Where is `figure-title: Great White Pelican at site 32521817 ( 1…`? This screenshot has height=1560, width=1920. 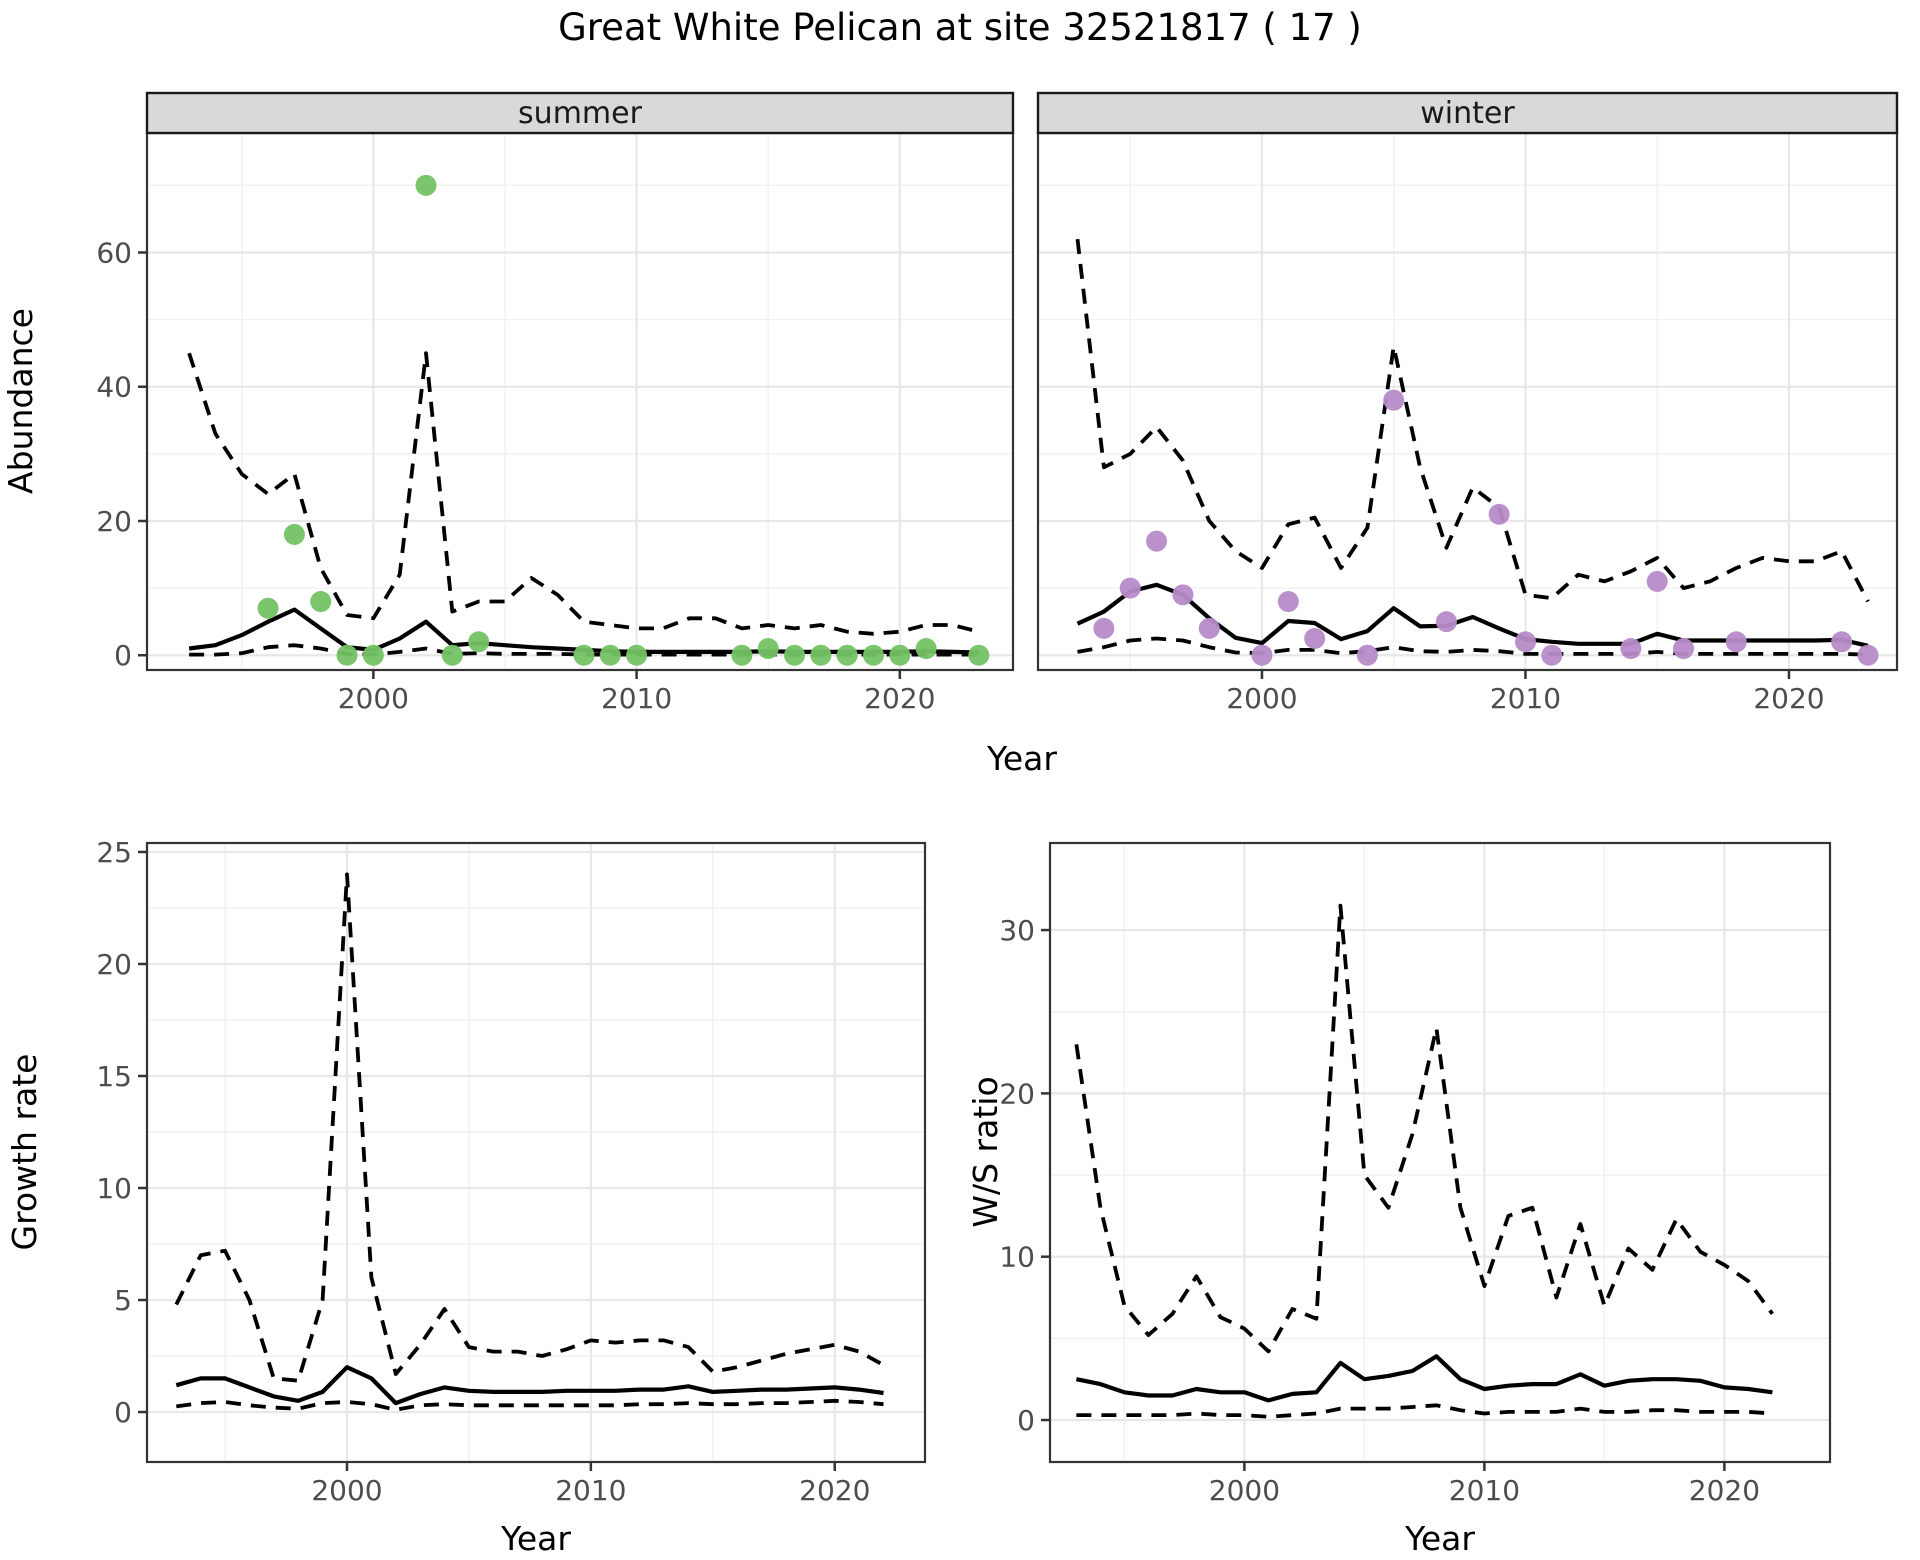 figure-title: Great White Pelican at site 32521817 ( 1… is located at coordinates (960, 27).